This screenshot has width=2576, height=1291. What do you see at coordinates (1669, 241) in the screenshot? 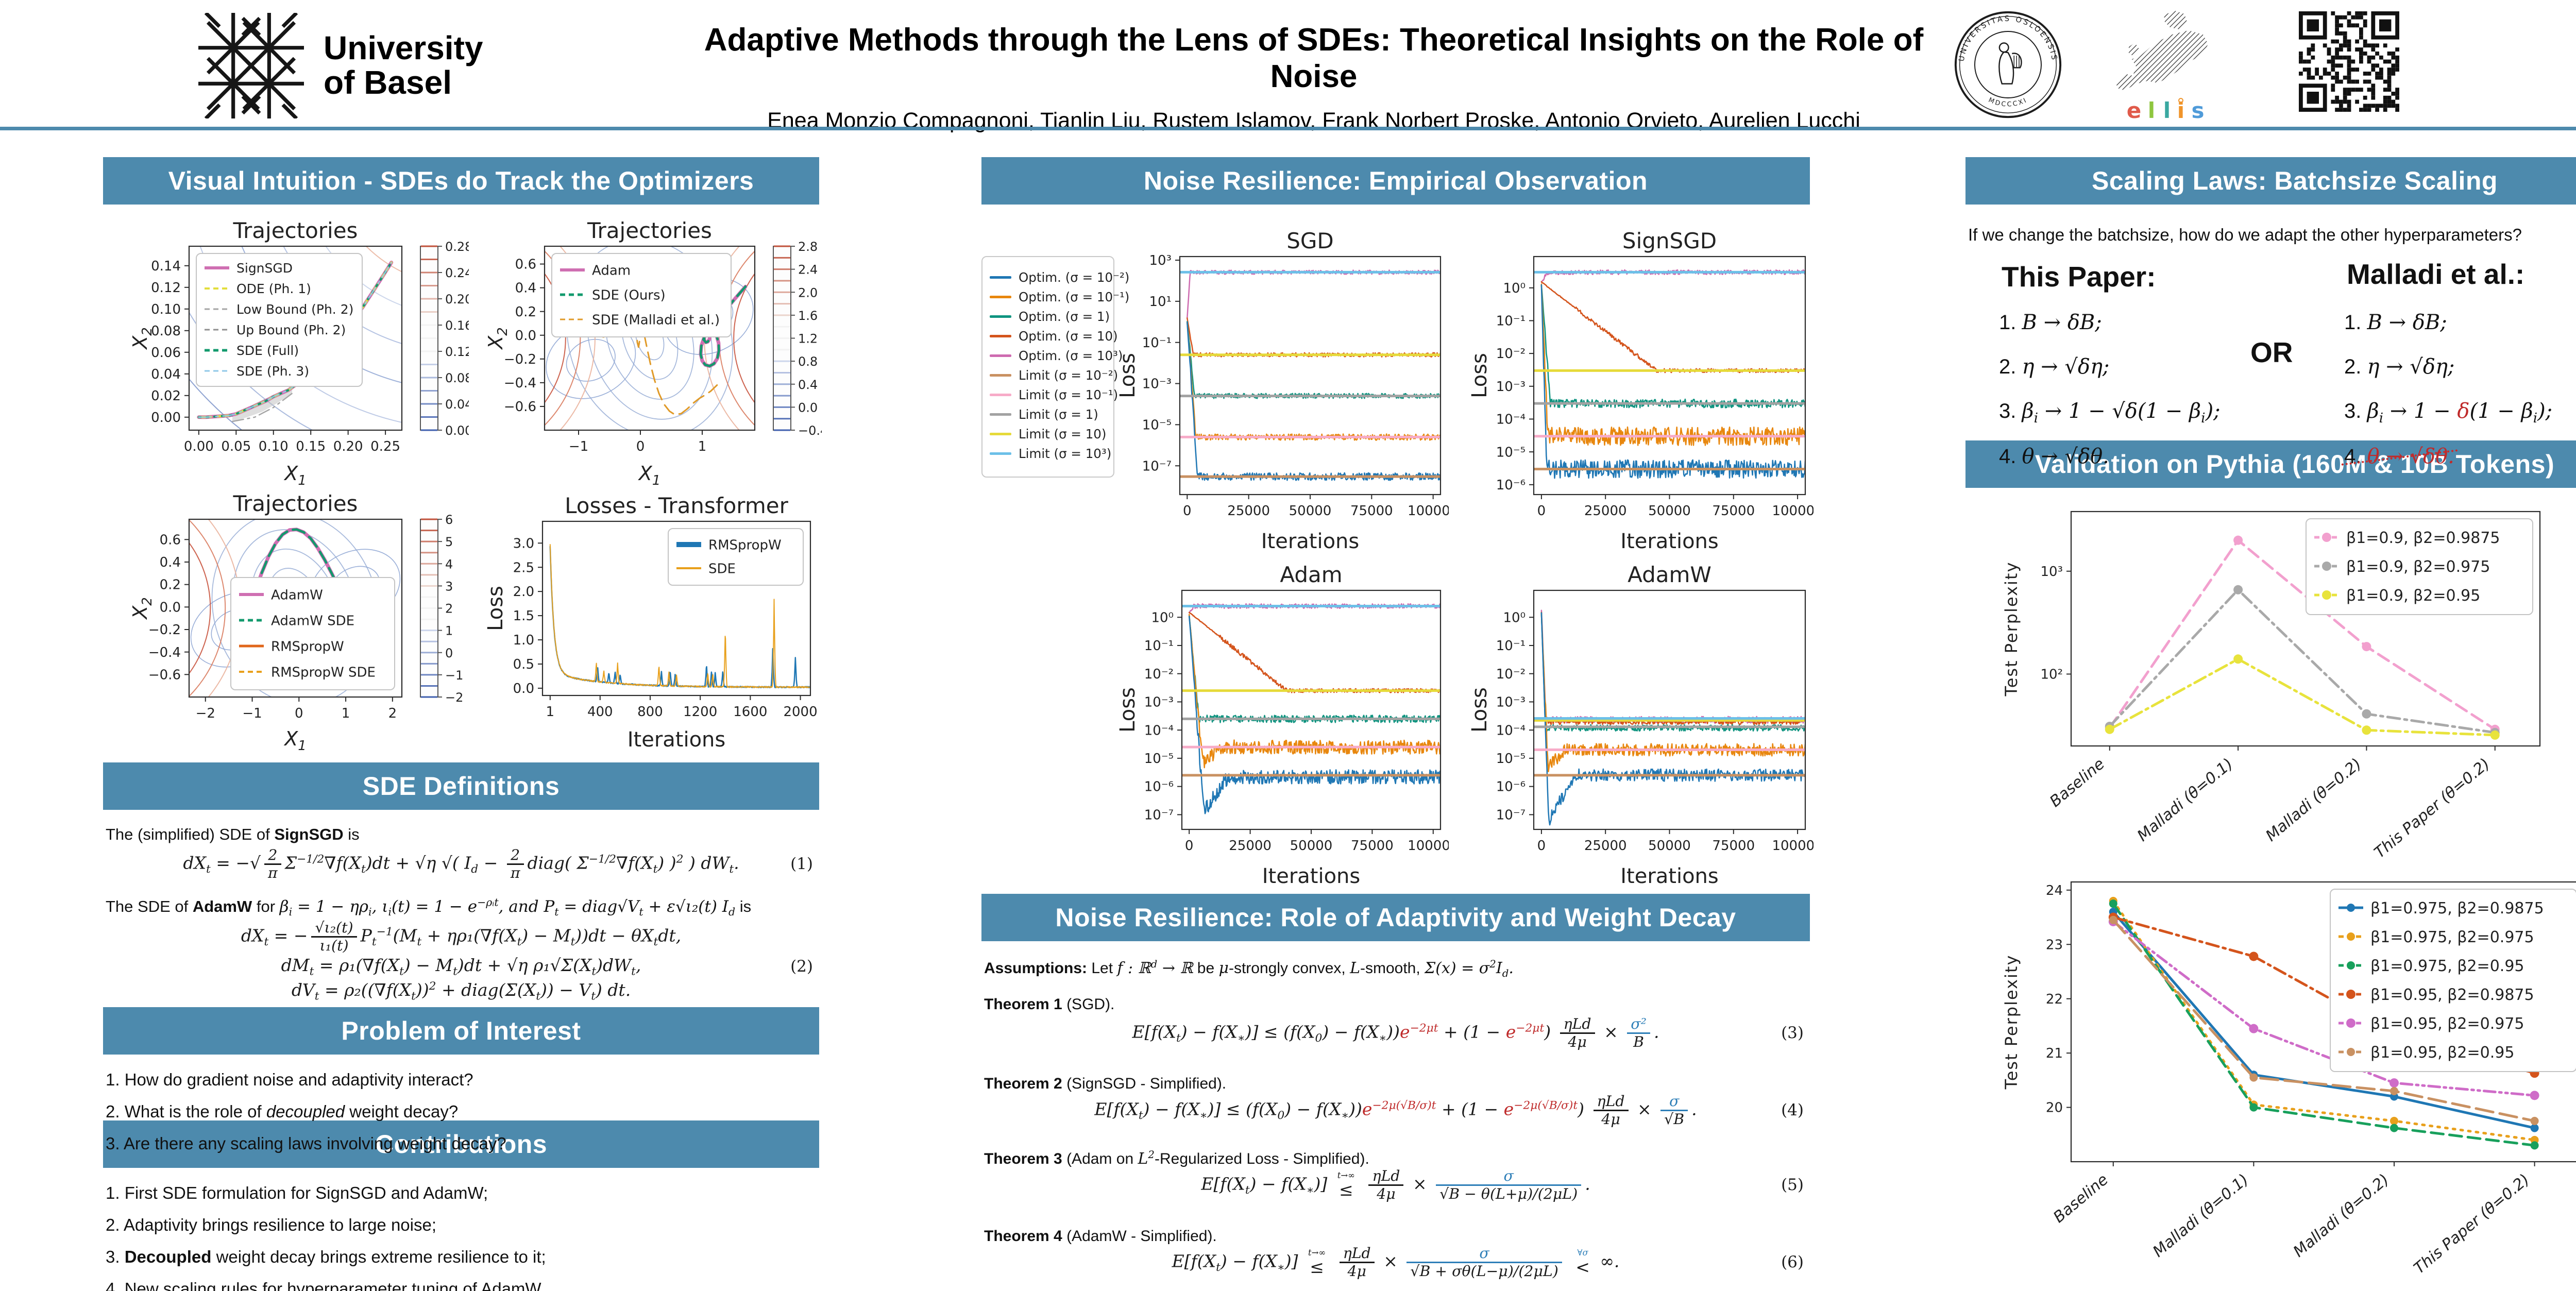
I see `svg-text: SignSGD` at bounding box center [1669, 241].